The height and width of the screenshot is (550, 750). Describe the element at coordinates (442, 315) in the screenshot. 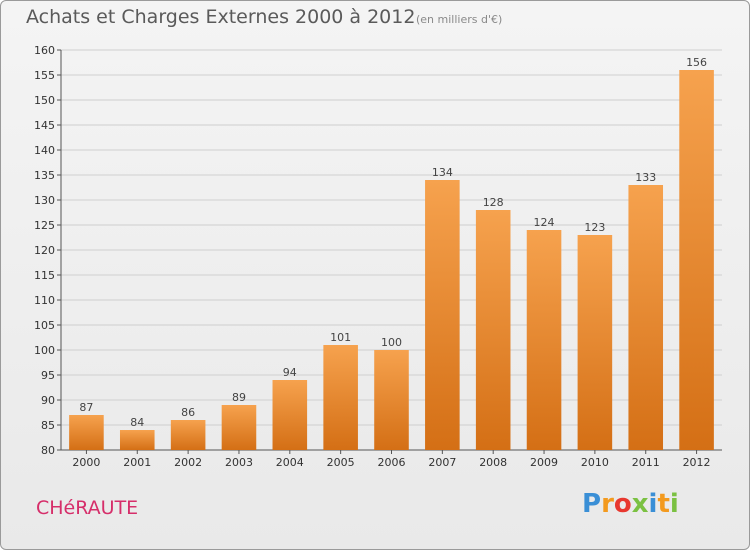

I see `bar-2007` at that location.